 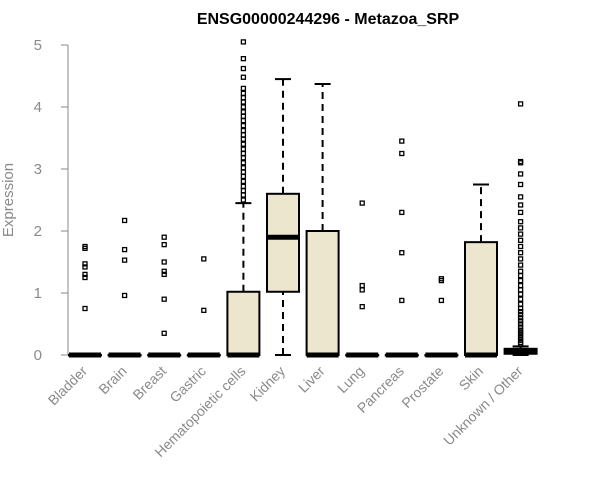 What do you see at coordinates (8, 200) in the screenshot?
I see `y-axis-label: Expression` at bounding box center [8, 200].